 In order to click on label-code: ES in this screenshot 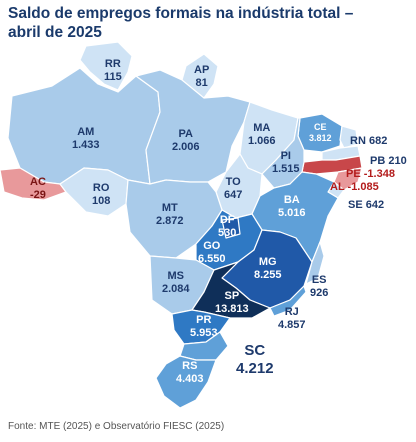, I will do `click(319, 280)`.